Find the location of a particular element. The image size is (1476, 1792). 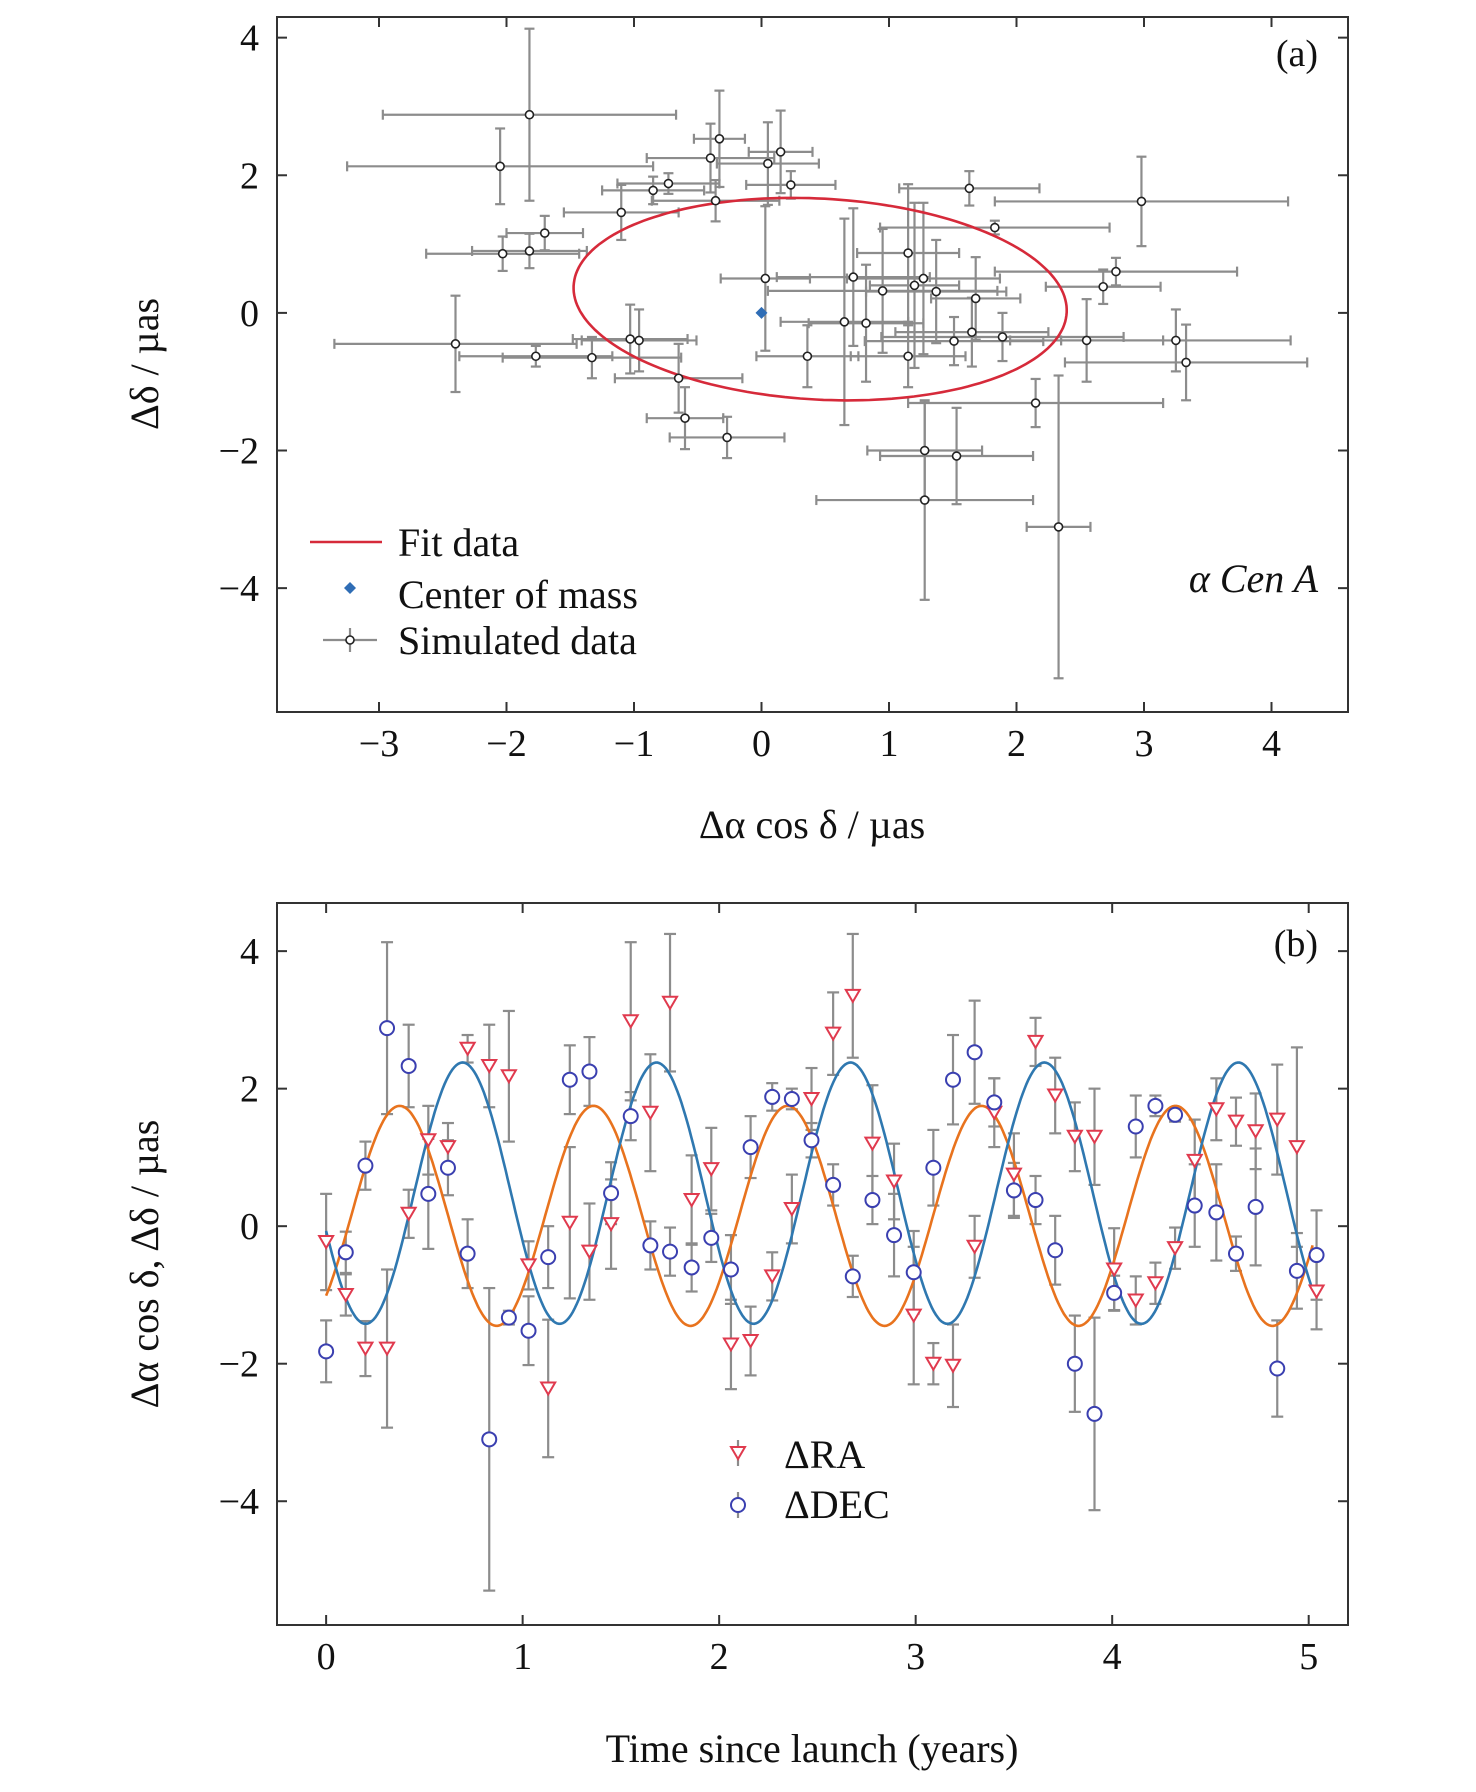

y-tick-label: 2 is located at coordinates (249, 1090).